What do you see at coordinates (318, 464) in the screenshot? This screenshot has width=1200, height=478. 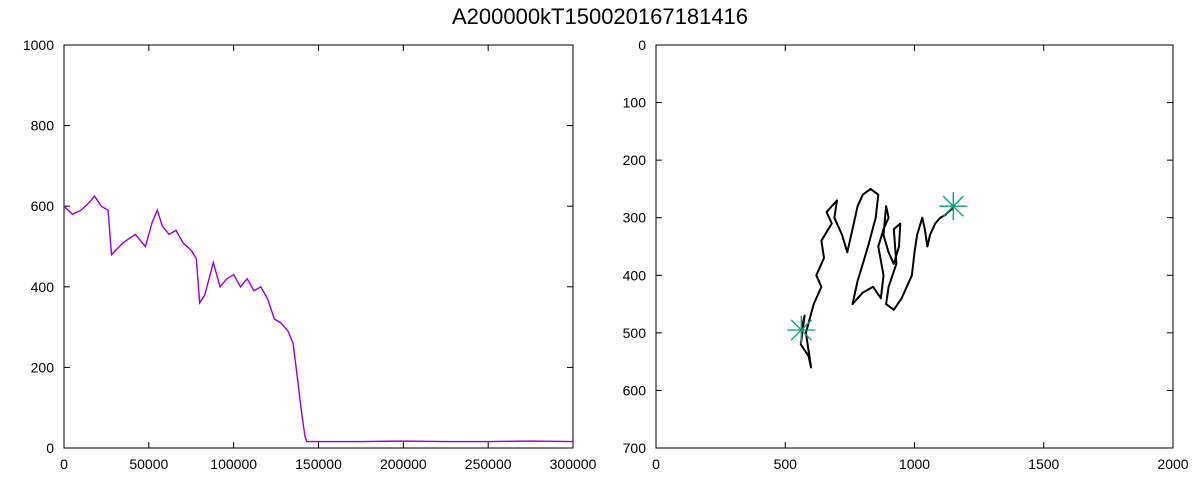 I see `left-x-tick-label: 150000` at bounding box center [318, 464].